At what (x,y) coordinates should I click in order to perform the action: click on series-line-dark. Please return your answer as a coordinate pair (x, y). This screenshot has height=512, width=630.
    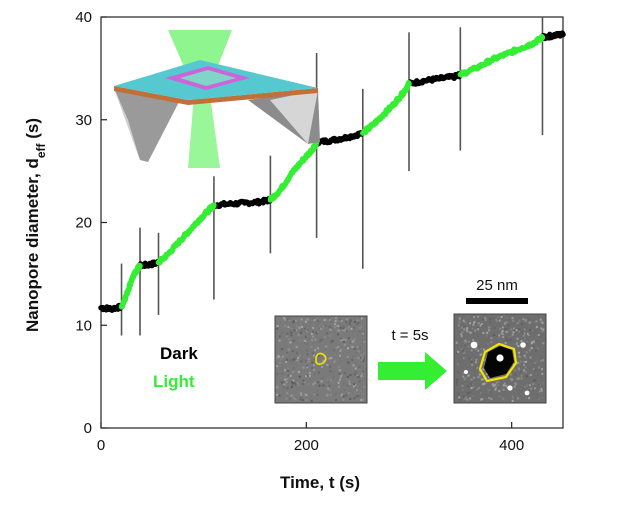
    Looking at the image, I should click on (149, 264).